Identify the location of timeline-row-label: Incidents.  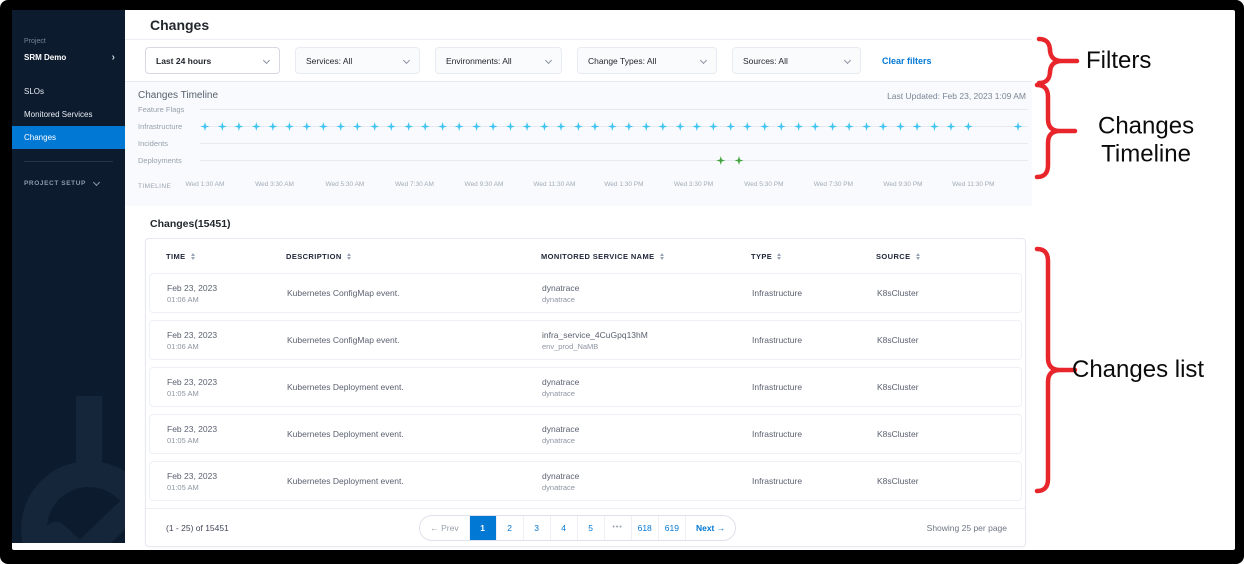
(153, 143).